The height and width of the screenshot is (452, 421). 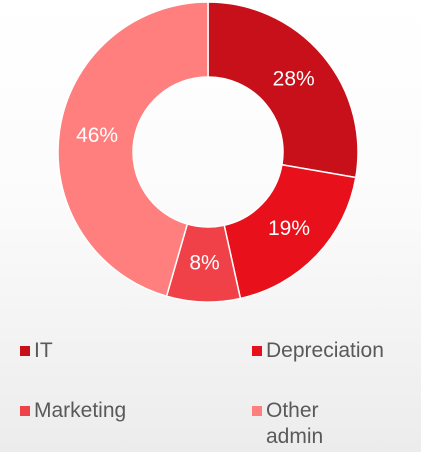 What do you see at coordinates (43, 350) in the screenshot?
I see `legend-label: IT` at bounding box center [43, 350].